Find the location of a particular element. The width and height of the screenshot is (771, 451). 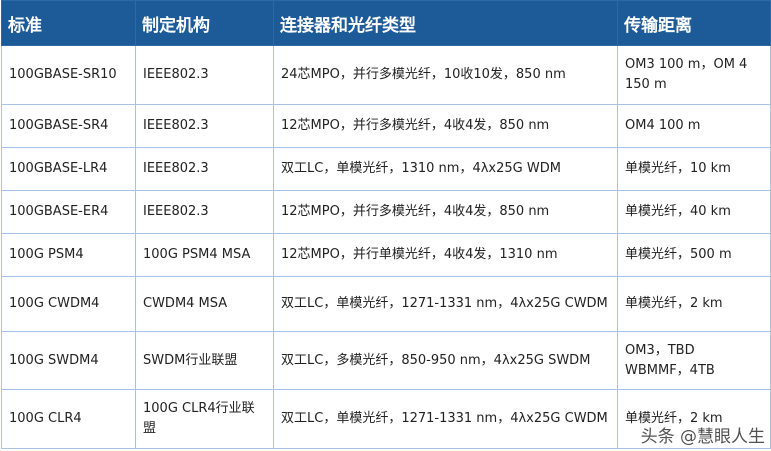

header-organization: 制定机构 is located at coordinates (204, 23).